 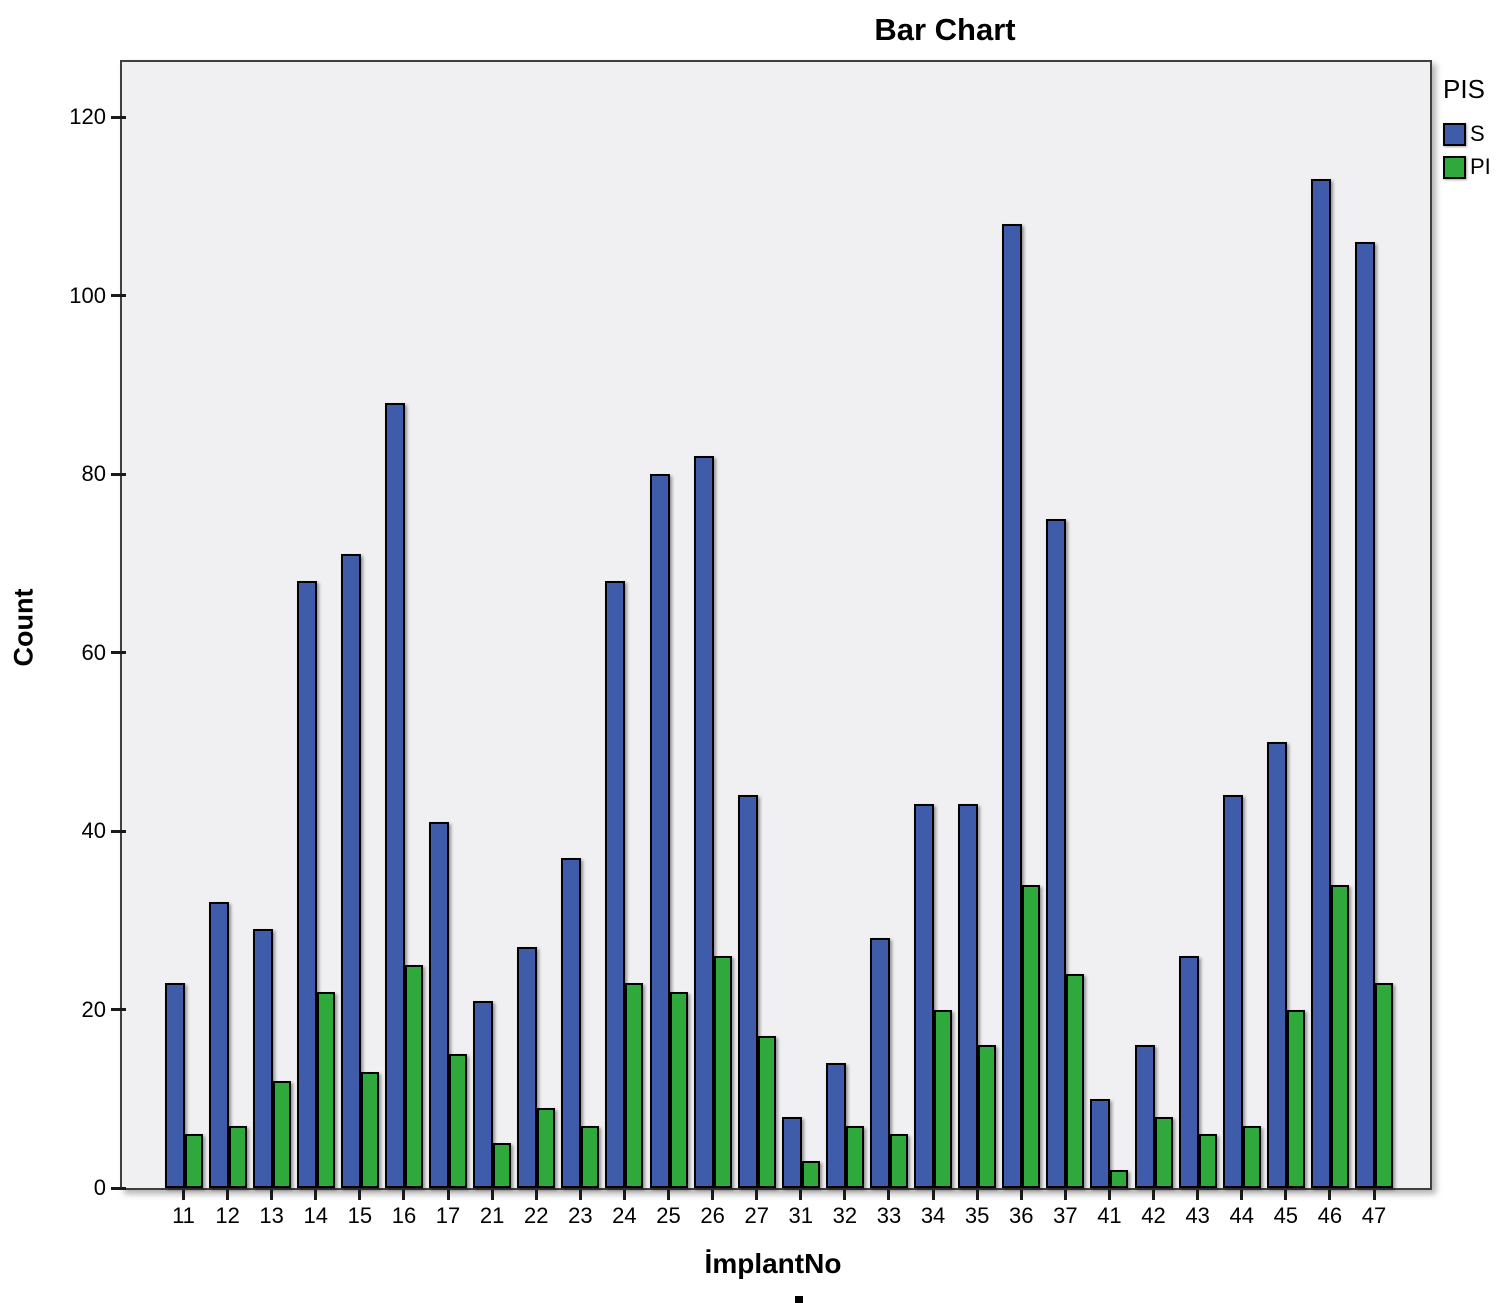 I want to click on x-tick-label: 26, so click(x=712, y=1215).